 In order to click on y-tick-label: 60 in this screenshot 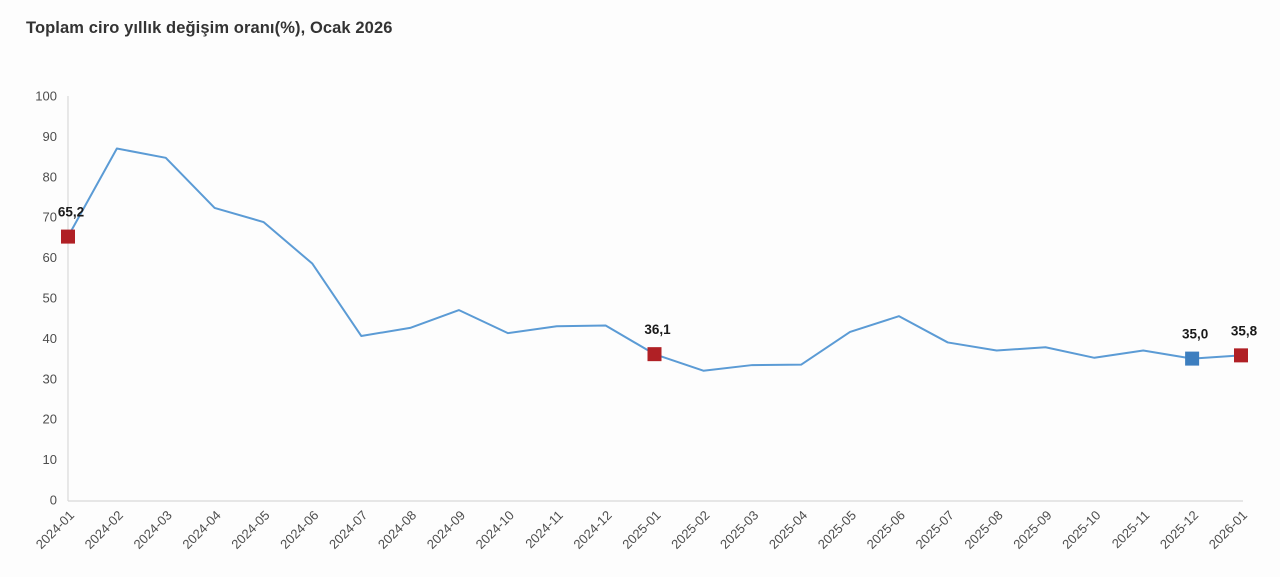, I will do `click(50, 257)`.